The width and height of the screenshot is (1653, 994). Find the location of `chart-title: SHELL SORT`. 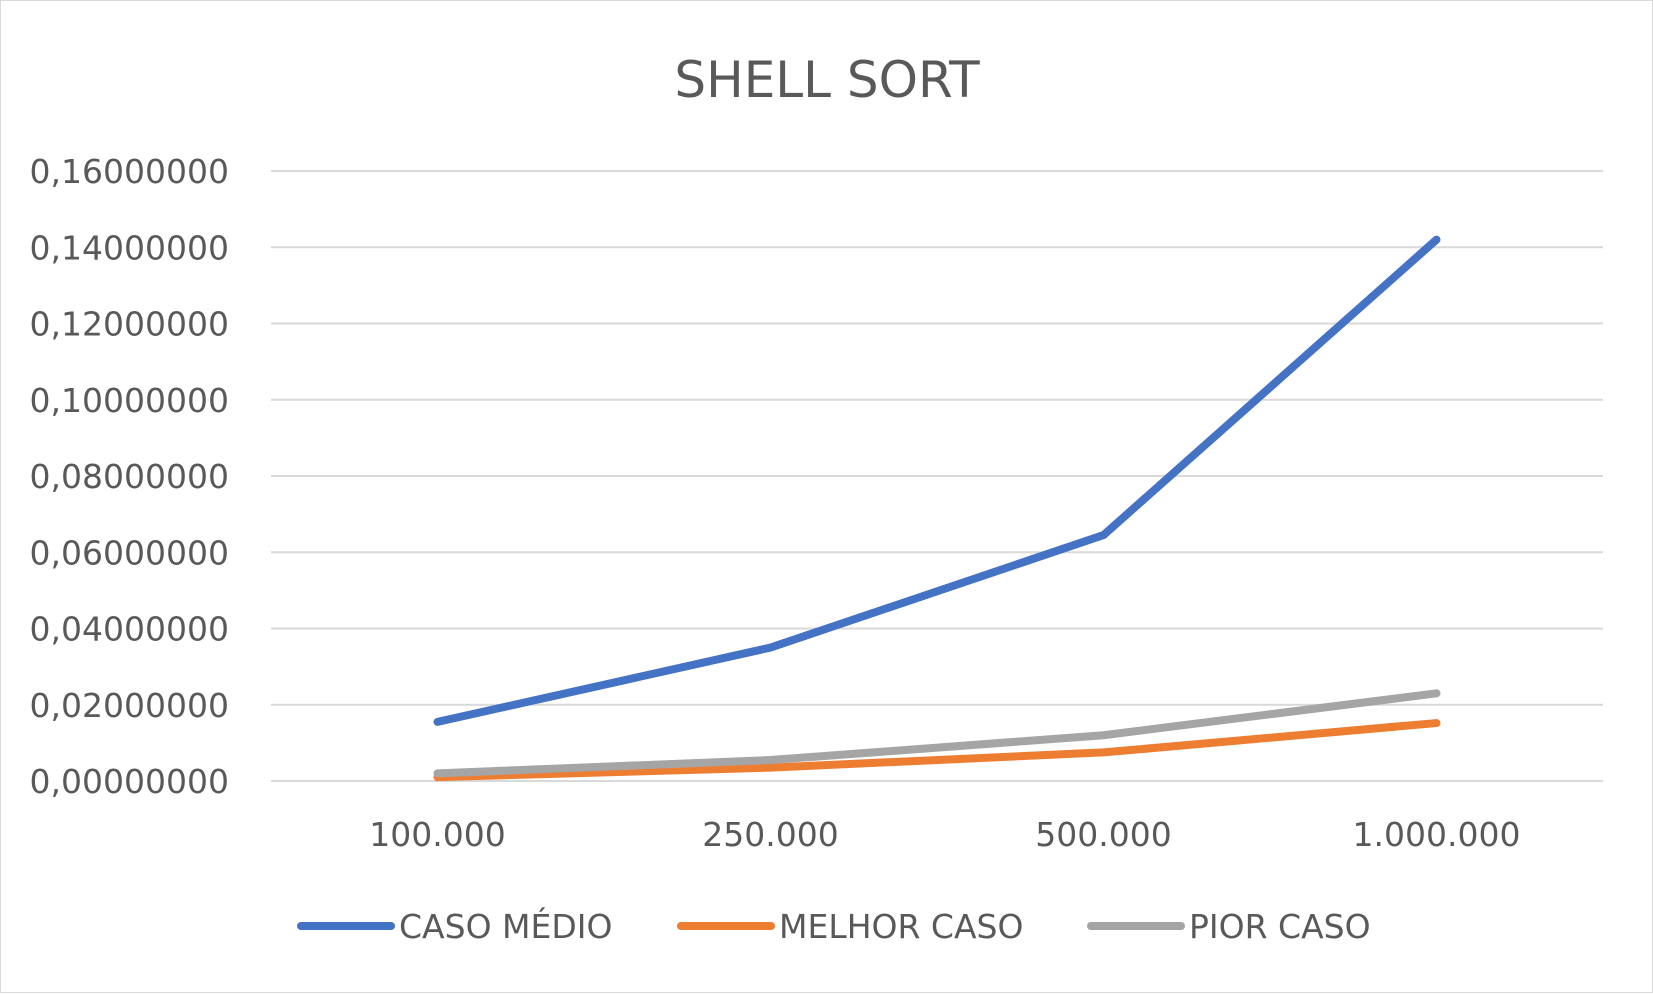

chart-title: SHELL SORT is located at coordinates (827, 80).